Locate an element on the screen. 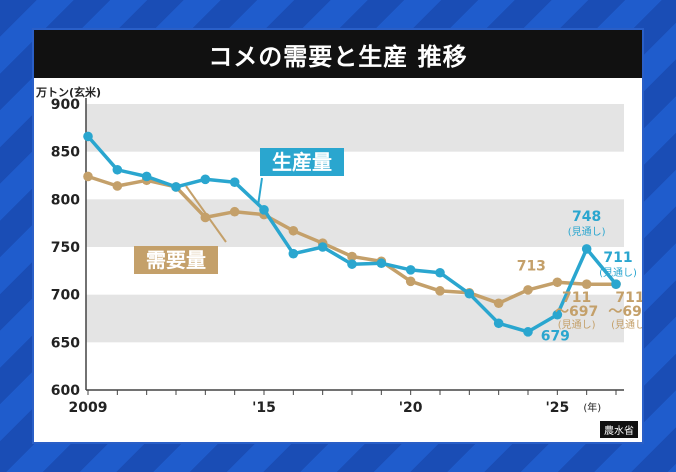  production-series-label-bg is located at coordinates (302, 162).